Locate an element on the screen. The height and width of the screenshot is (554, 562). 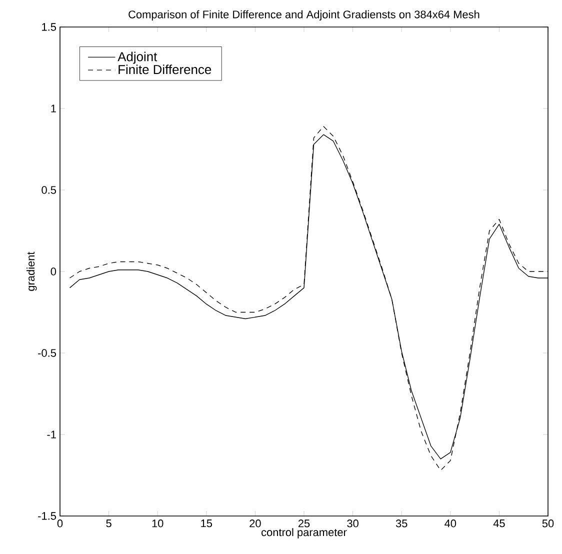
legend-label: Finite Difference is located at coordinates (165, 69).